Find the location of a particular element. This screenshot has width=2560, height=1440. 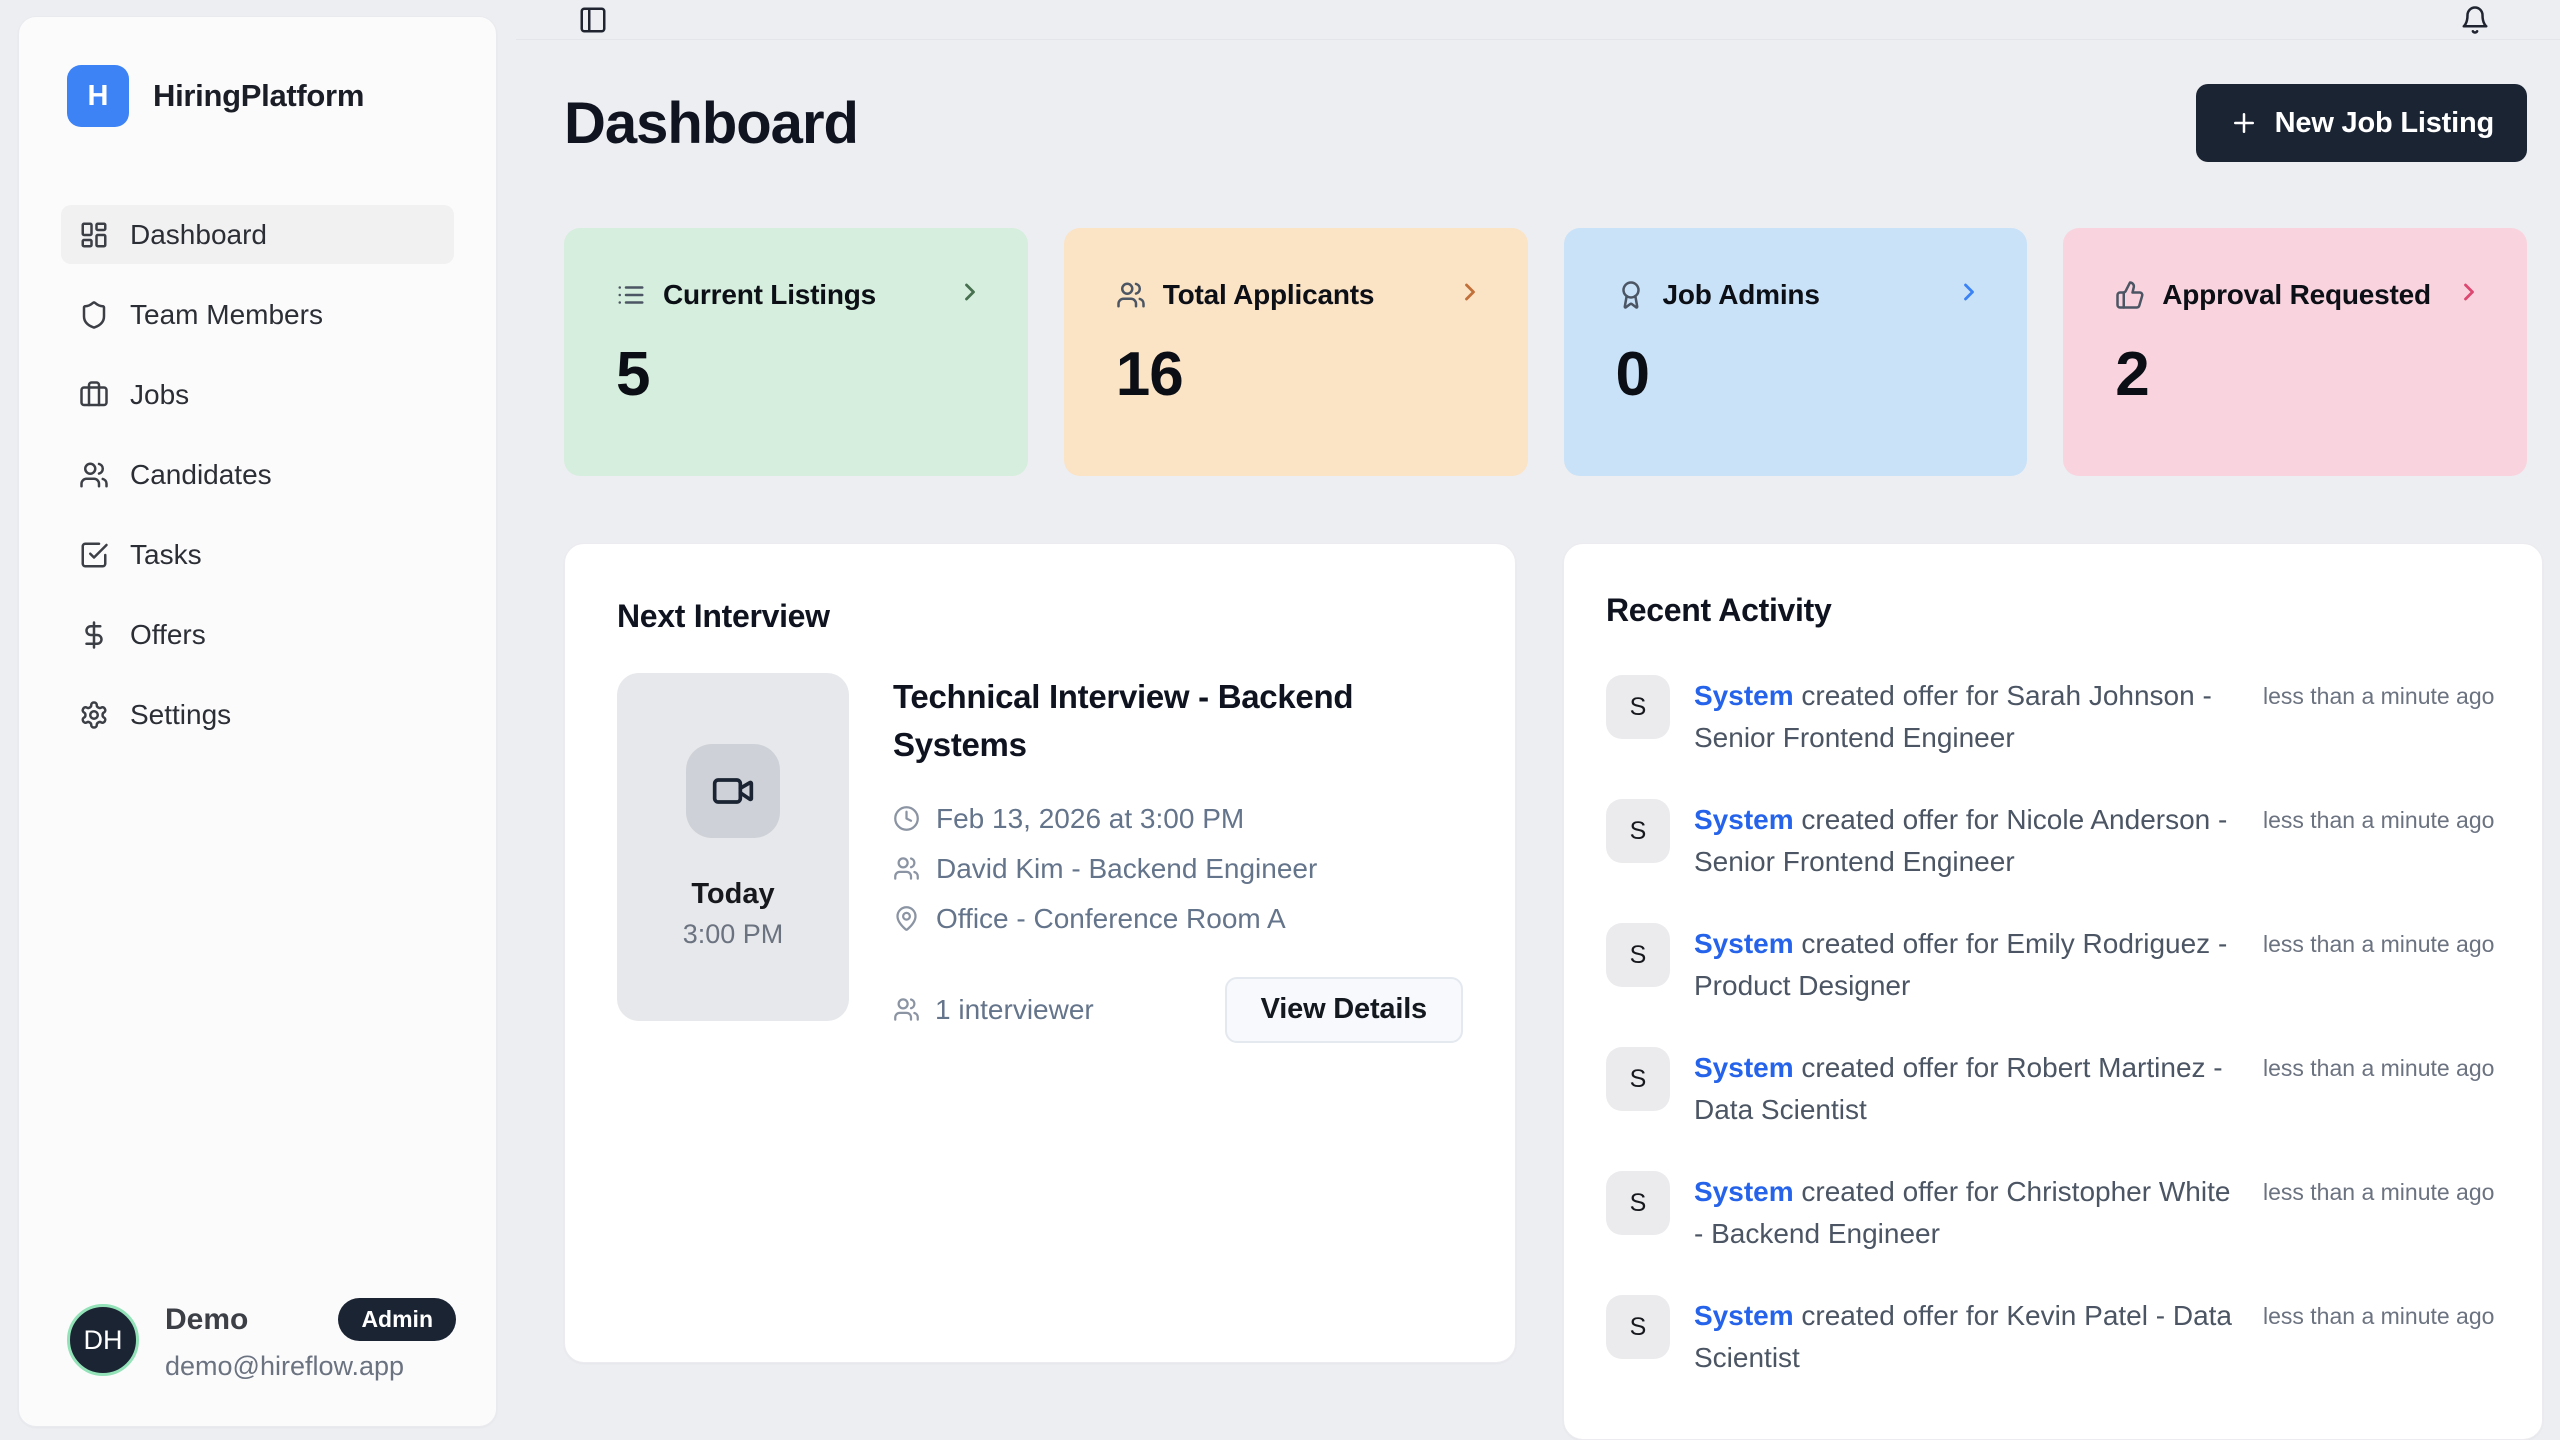

stat-card-total-applicants: Total Applicants 16 is located at coordinates (1295, 352).